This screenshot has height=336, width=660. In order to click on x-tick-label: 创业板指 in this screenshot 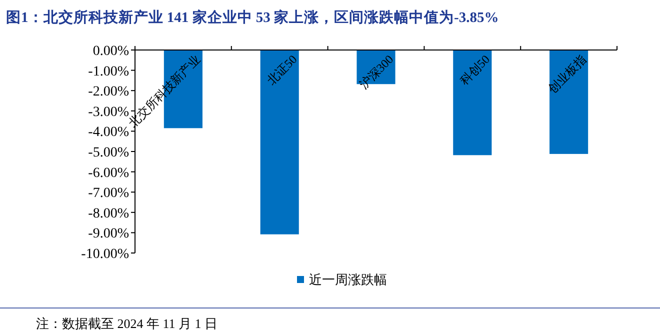, I will do `click(567, 74)`.